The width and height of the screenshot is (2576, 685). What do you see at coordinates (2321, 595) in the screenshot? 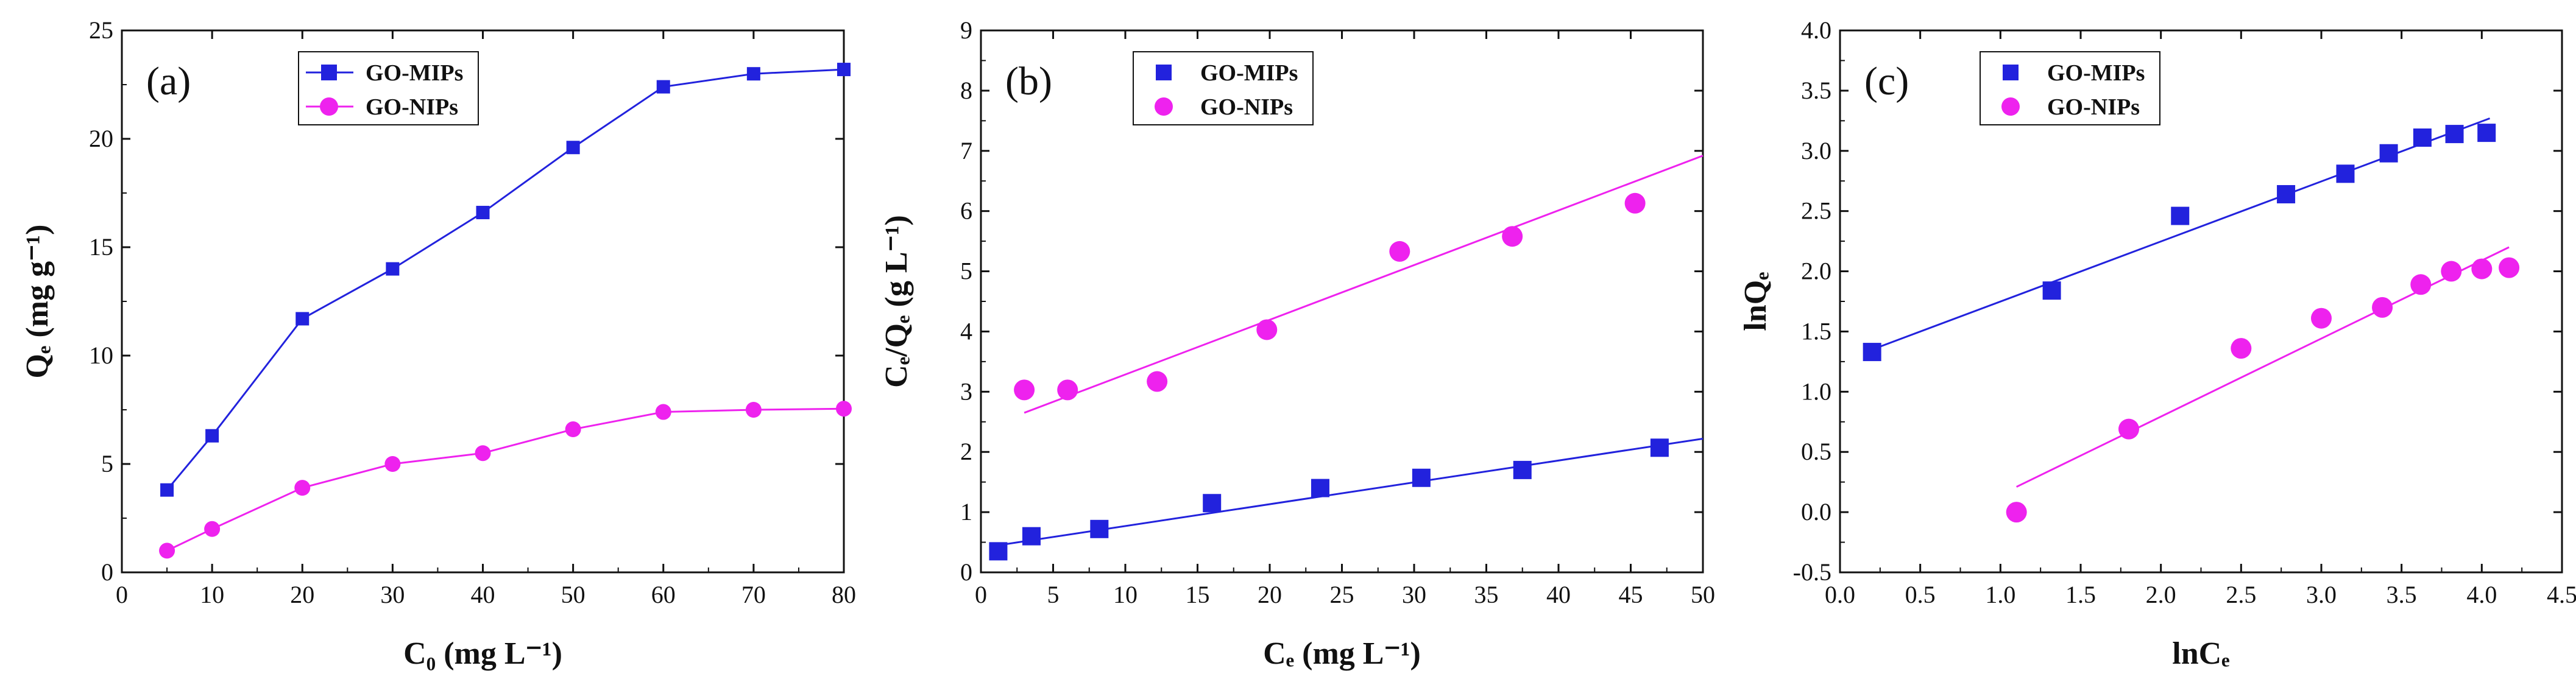
I see `x-tick-label: 3.0` at bounding box center [2321, 595].